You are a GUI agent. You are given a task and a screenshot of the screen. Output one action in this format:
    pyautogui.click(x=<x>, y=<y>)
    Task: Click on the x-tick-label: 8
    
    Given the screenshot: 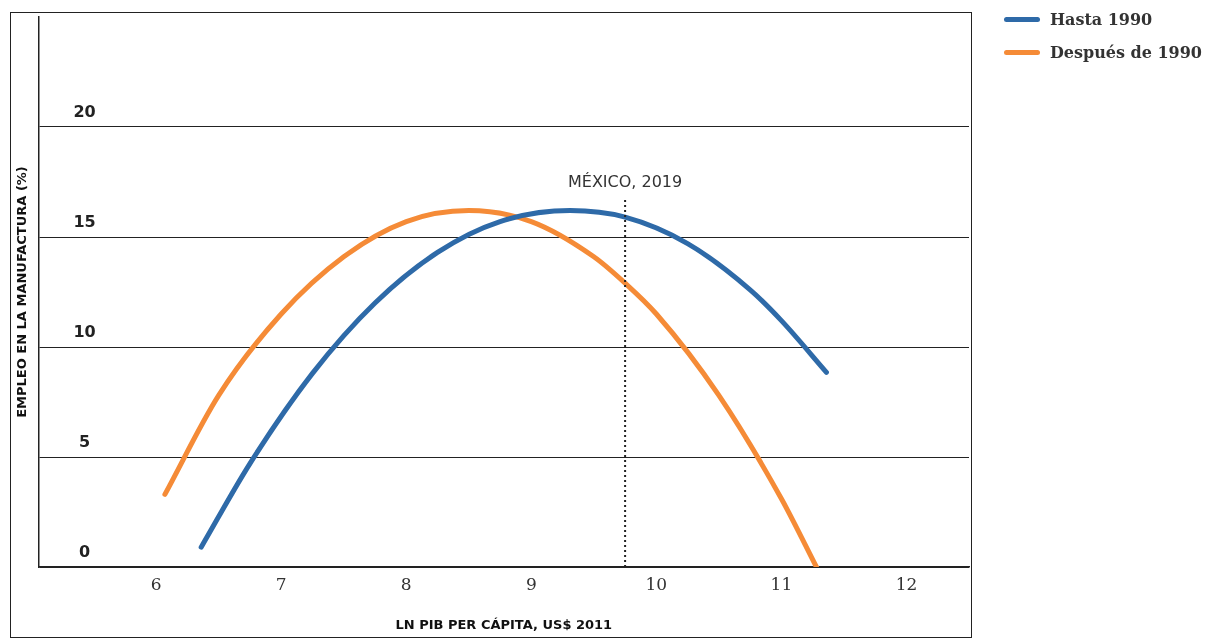 What is the action you would take?
    pyautogui.click(x=406, y=583)
    